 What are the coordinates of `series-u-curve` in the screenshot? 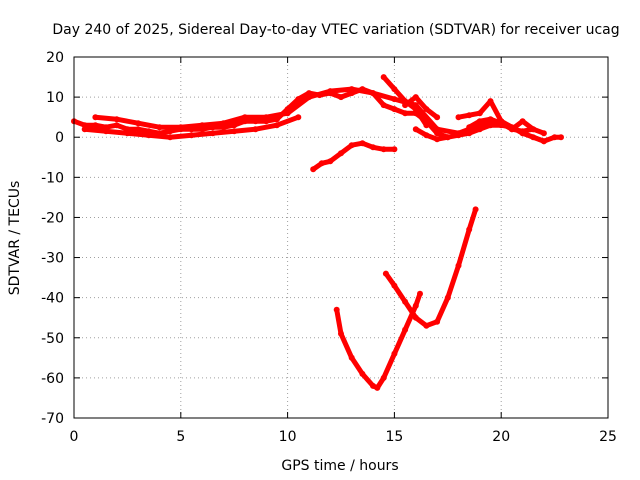 It's located at (431, 267).